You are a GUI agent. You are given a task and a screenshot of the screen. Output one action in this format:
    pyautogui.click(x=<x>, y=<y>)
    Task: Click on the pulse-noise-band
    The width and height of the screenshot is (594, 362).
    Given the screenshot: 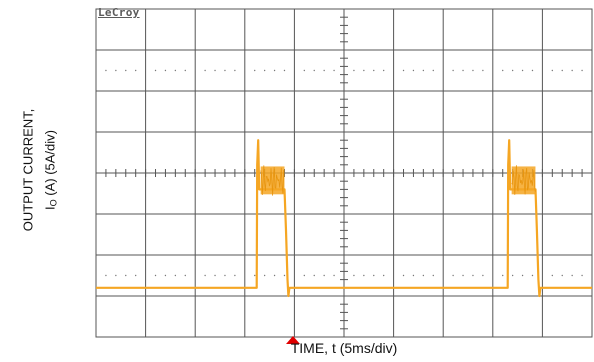 What is the action you would take?
    pyautogui.click(x=272, y=180)
    